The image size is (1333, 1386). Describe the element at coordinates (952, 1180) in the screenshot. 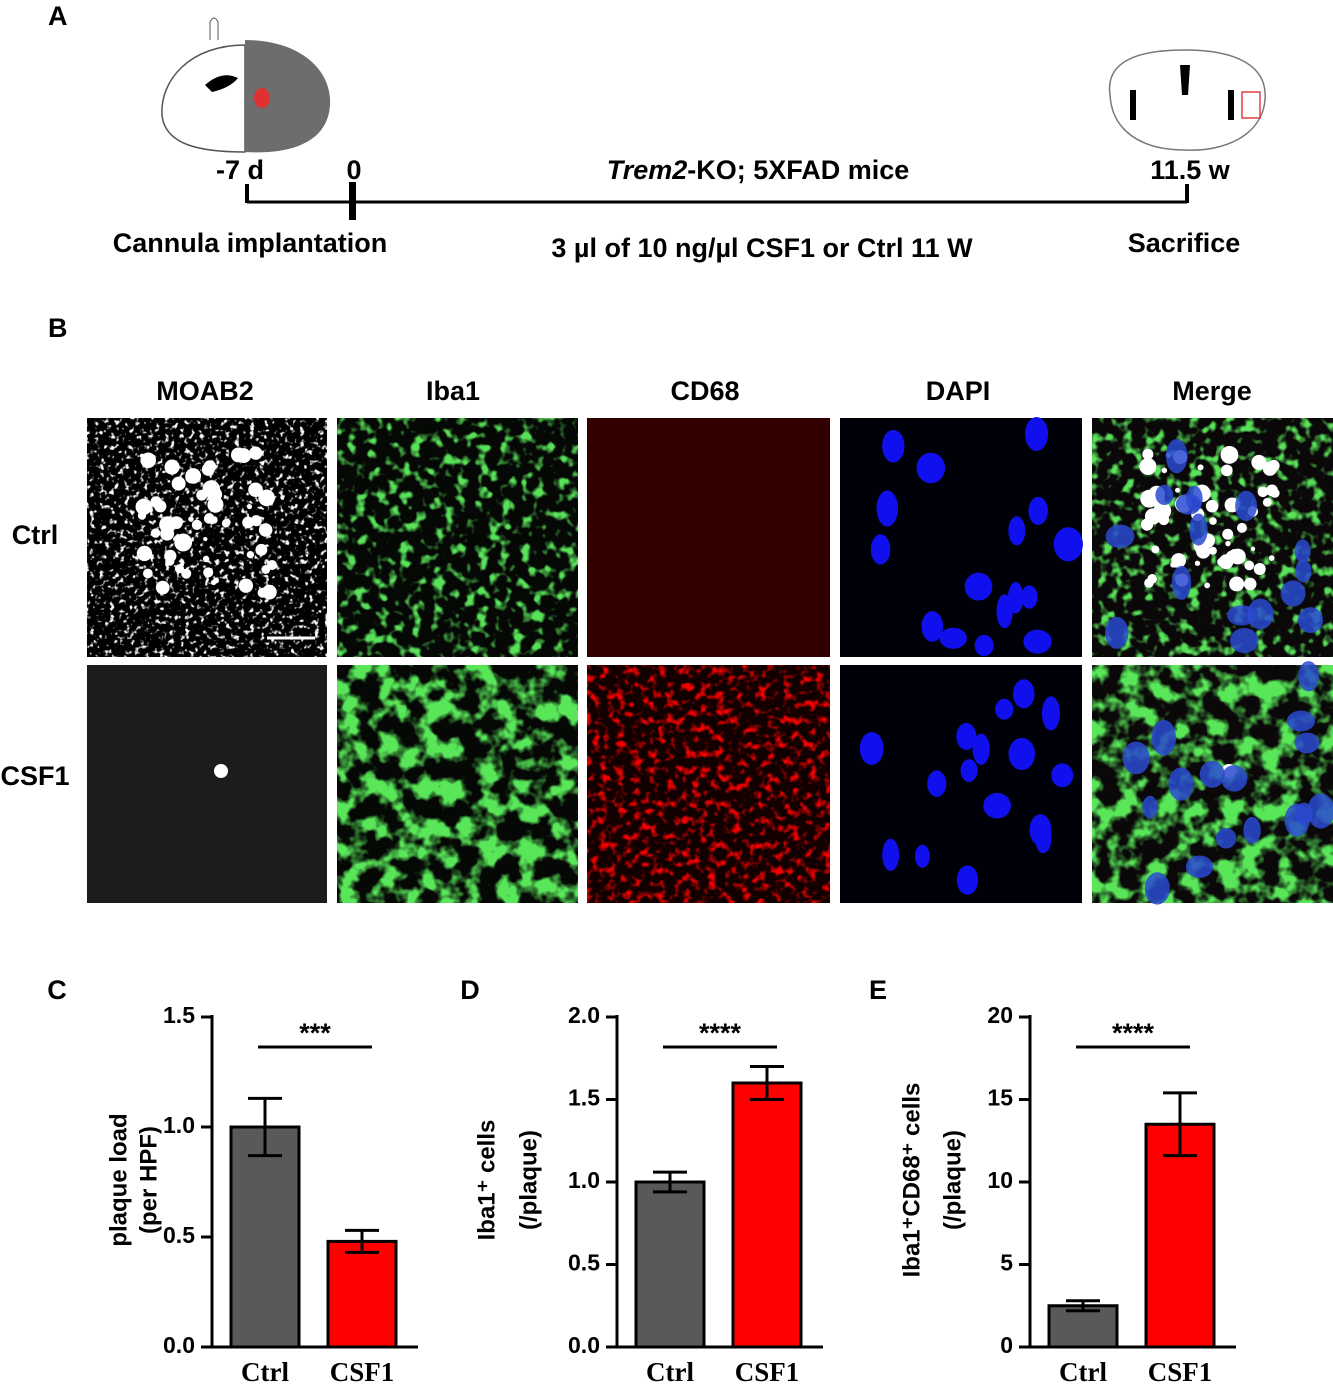

I see `y-axis-label: (/plaque)` at that location.